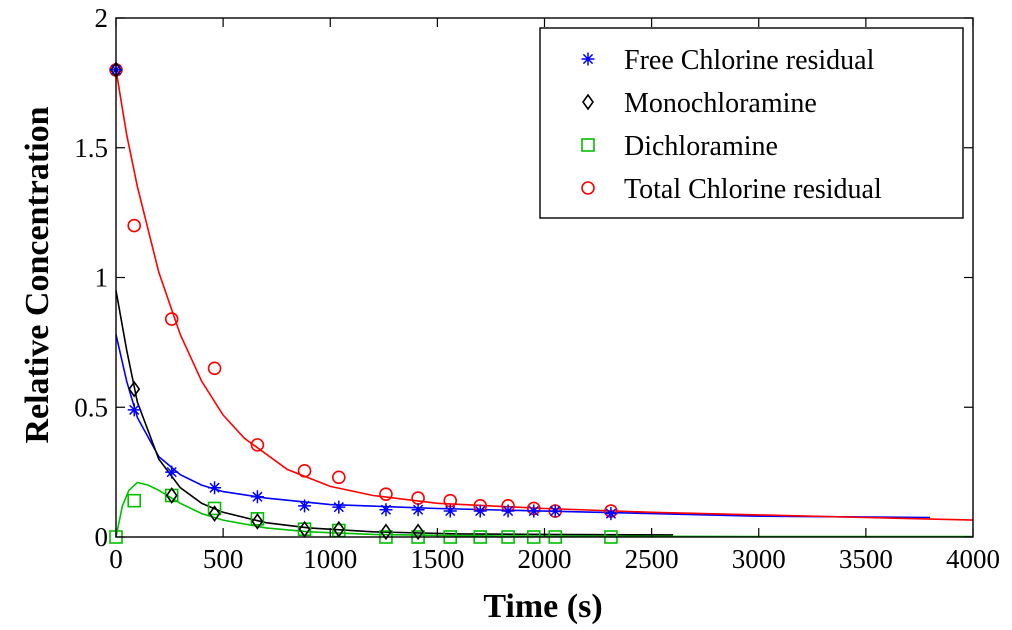 The height and width of the screenshot is (630, 1012). I want to click on x-tick-label: 4000, so click(973, 559).